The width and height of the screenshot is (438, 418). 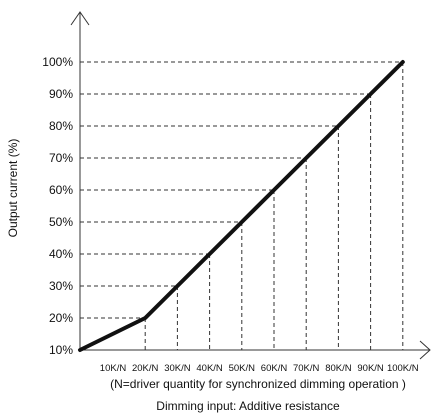 What do you see at coordinates (61, 158) in the screenshot?
I see `y-tick-label: 70%` at bounding box center [61, 158].